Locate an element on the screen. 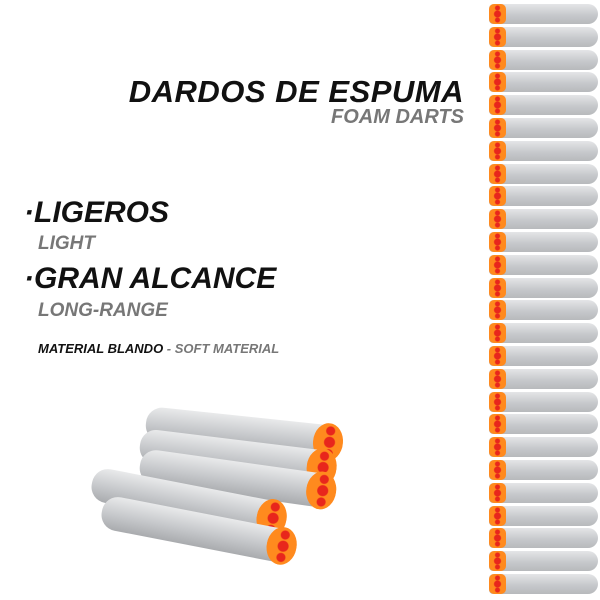  product-subtitle: FOAM DARTS is located at coordinates (397, 117).